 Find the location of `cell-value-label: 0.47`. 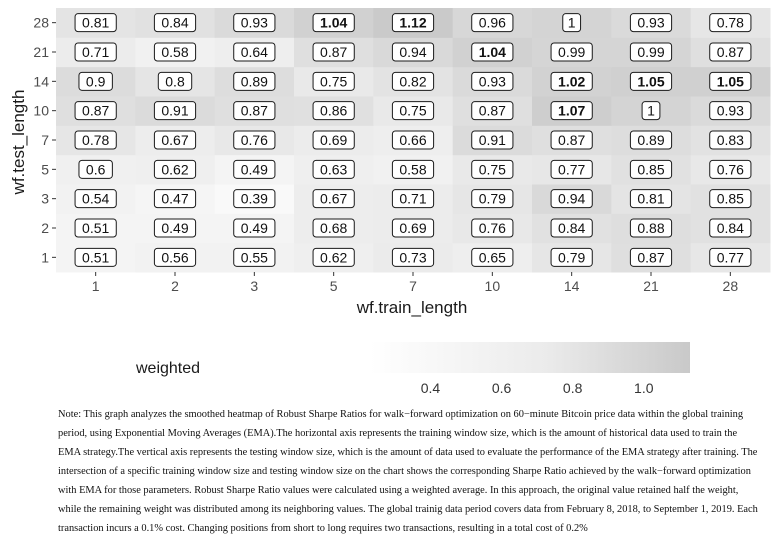

cell-value-label: 0.47 is located at coordinates (174, 199).